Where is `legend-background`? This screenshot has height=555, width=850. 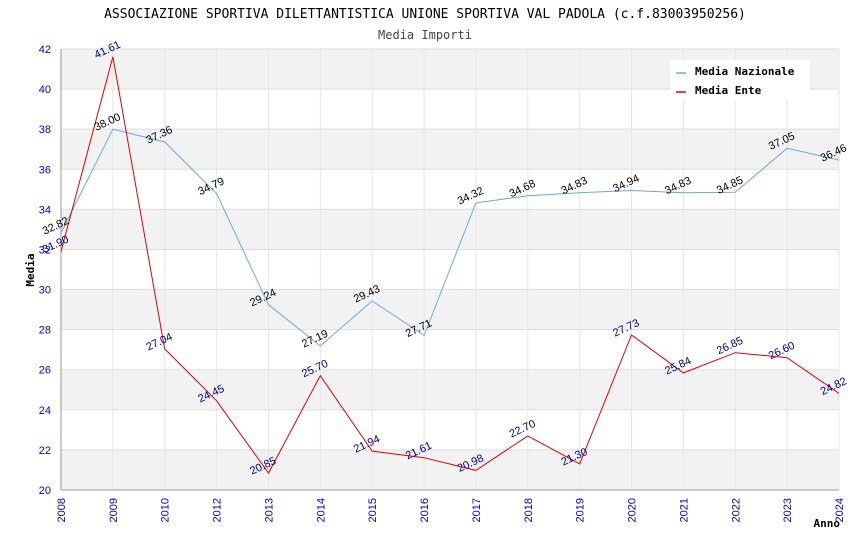 legend-background is located at coordinates (740, 80).